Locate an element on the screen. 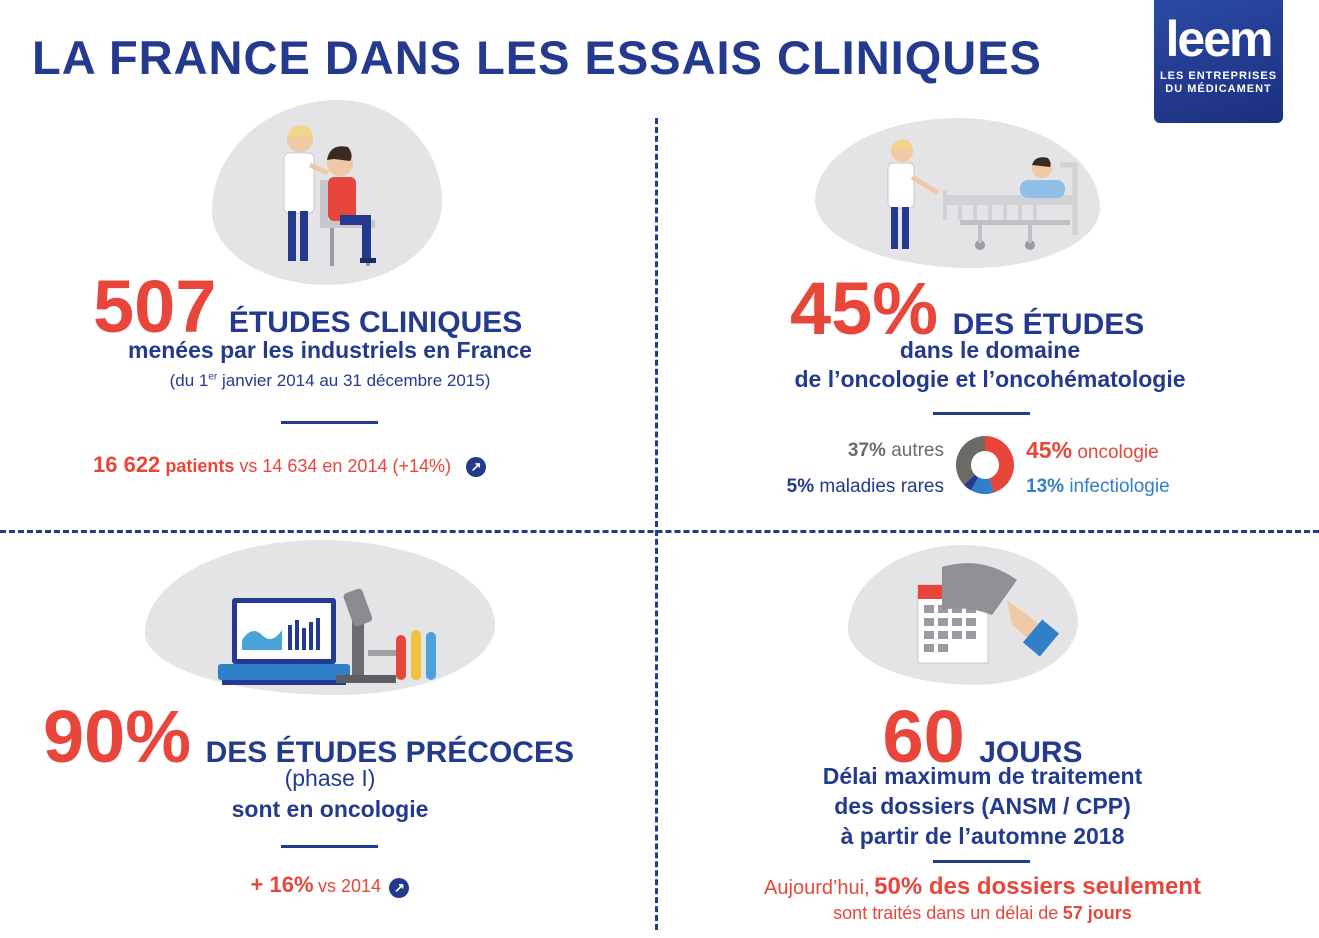 The width and height of the screenshot is (1319, 938). q1-headline-row: 507 ÉTUDES CLINIQUES is located at coordinates (353, 307).